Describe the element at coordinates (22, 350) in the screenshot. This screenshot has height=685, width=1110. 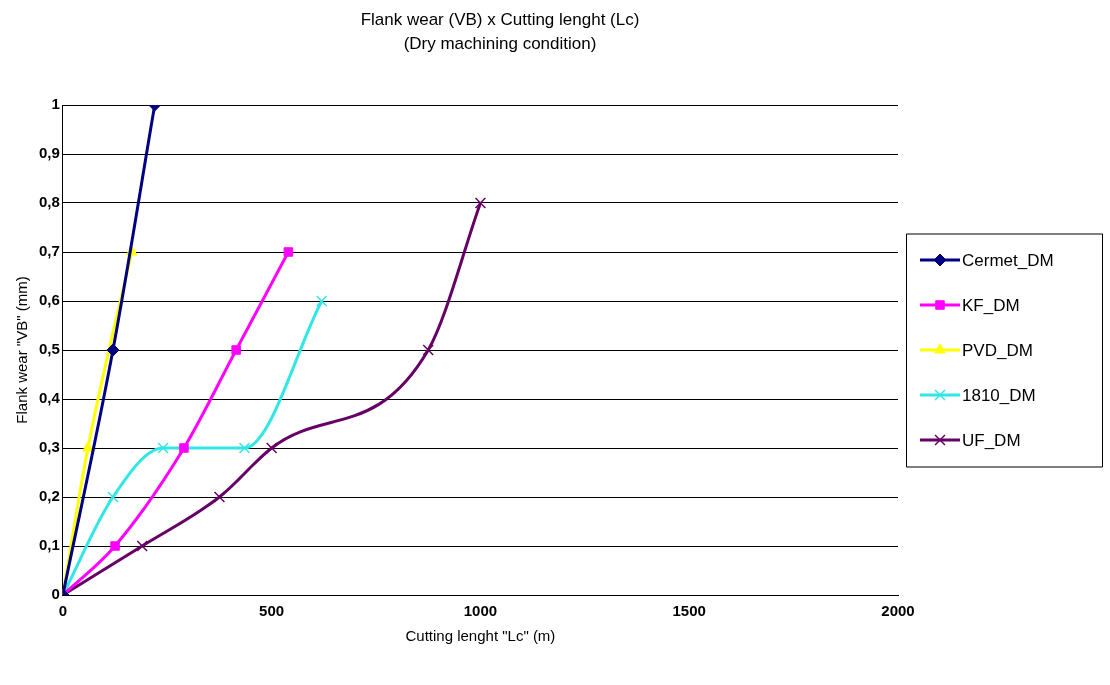
I see `y-axis-title: Flank wear "VB" (mm)` at that location.